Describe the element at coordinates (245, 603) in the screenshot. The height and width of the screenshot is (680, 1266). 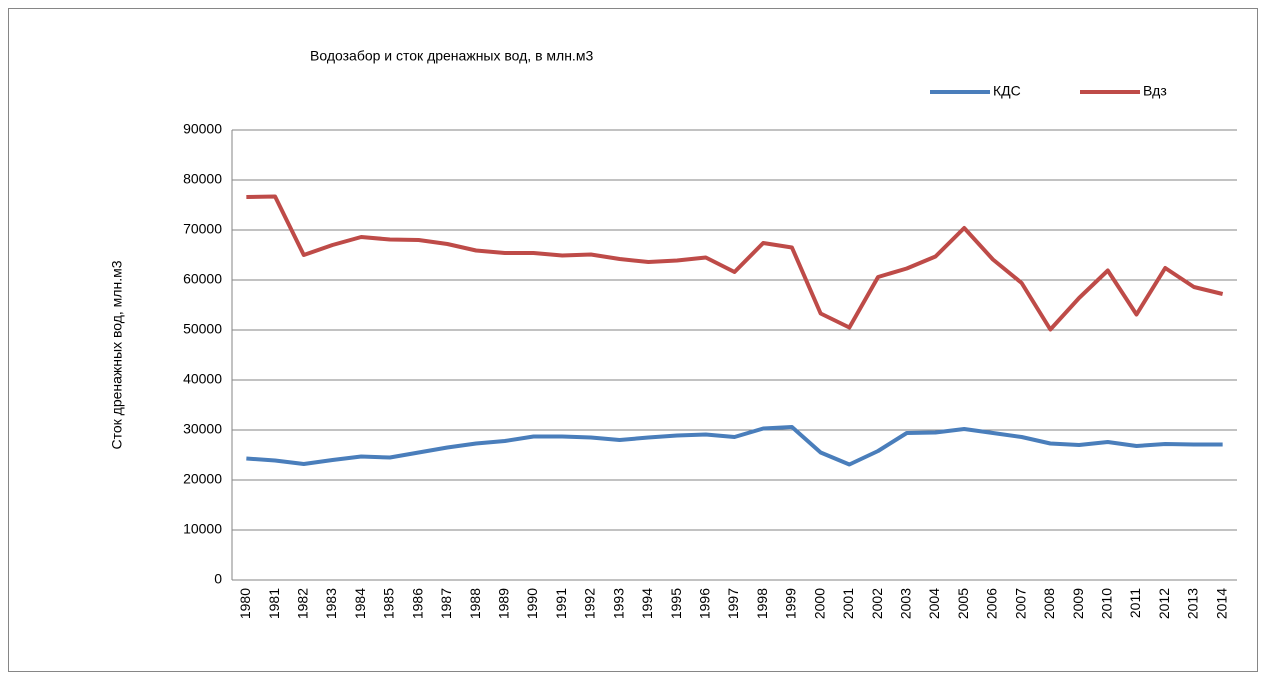
I see `x-tick-label: 1980` at that location.